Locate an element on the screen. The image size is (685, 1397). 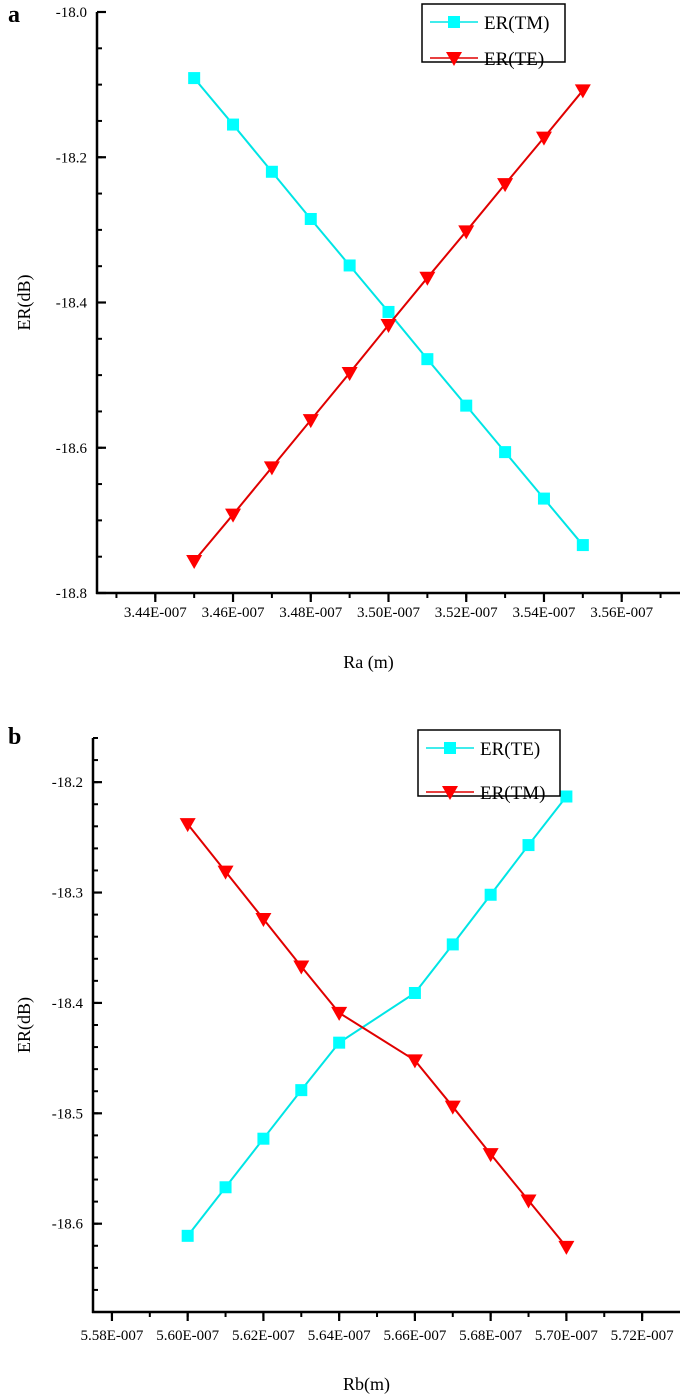
y-tick-label: -18.8 is located at coordinates (71, 594).